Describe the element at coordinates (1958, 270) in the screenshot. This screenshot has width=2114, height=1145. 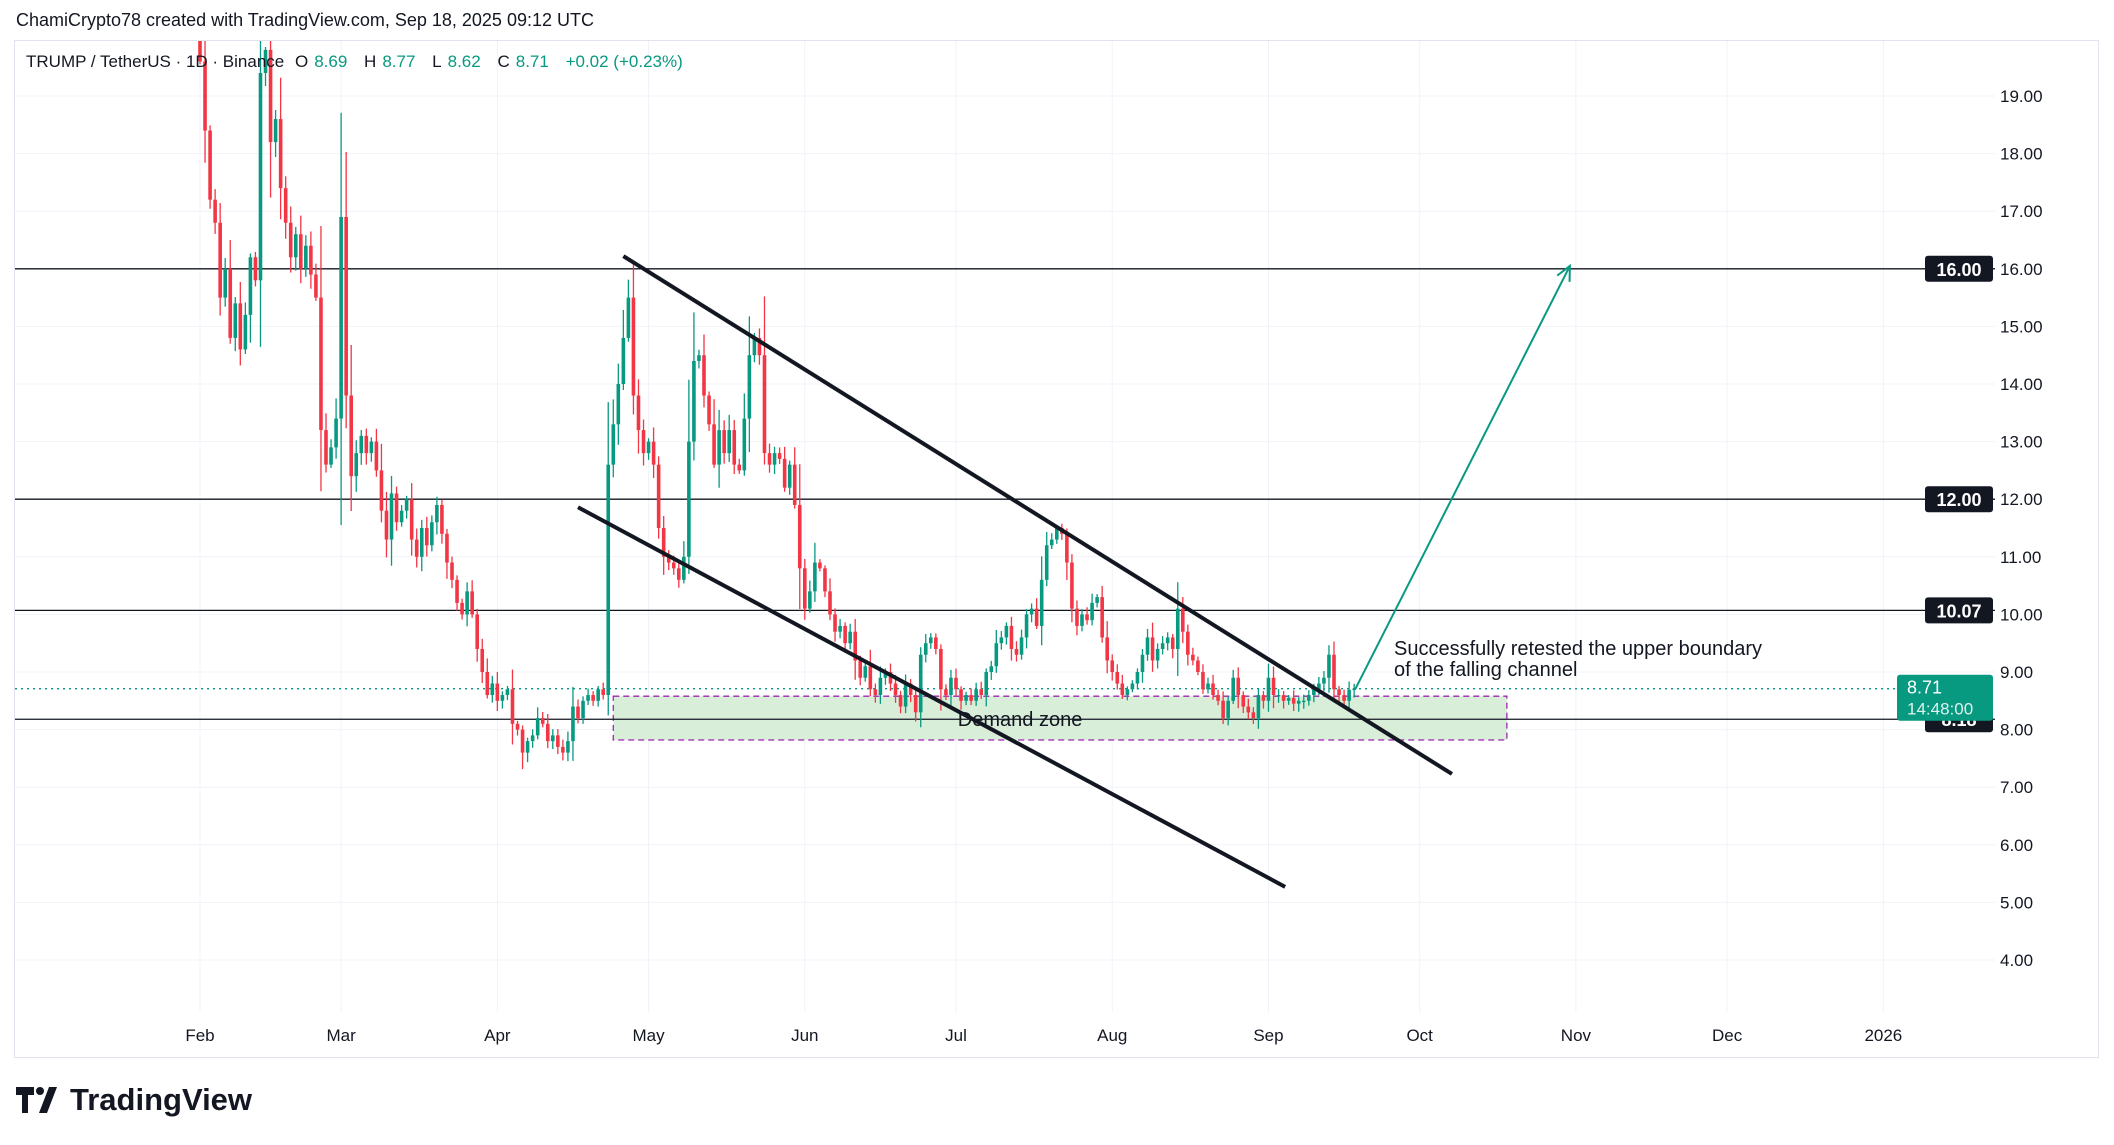
I see `level-price-label: 16.00` at that location.